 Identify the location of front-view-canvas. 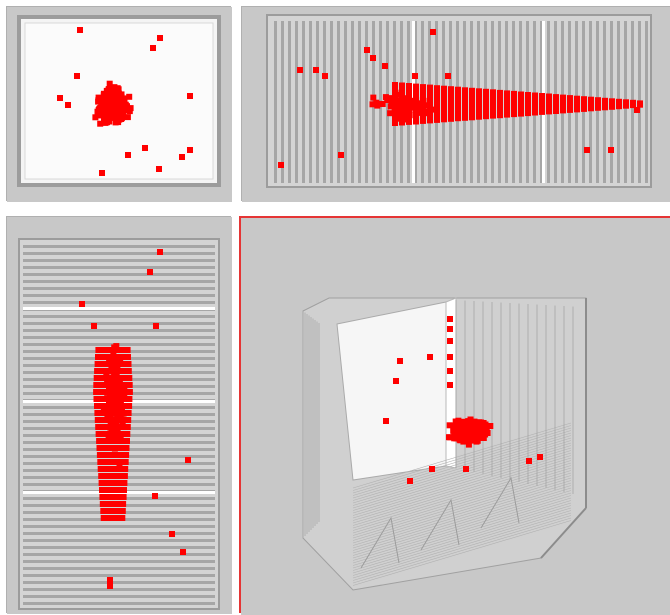
(119, 104).